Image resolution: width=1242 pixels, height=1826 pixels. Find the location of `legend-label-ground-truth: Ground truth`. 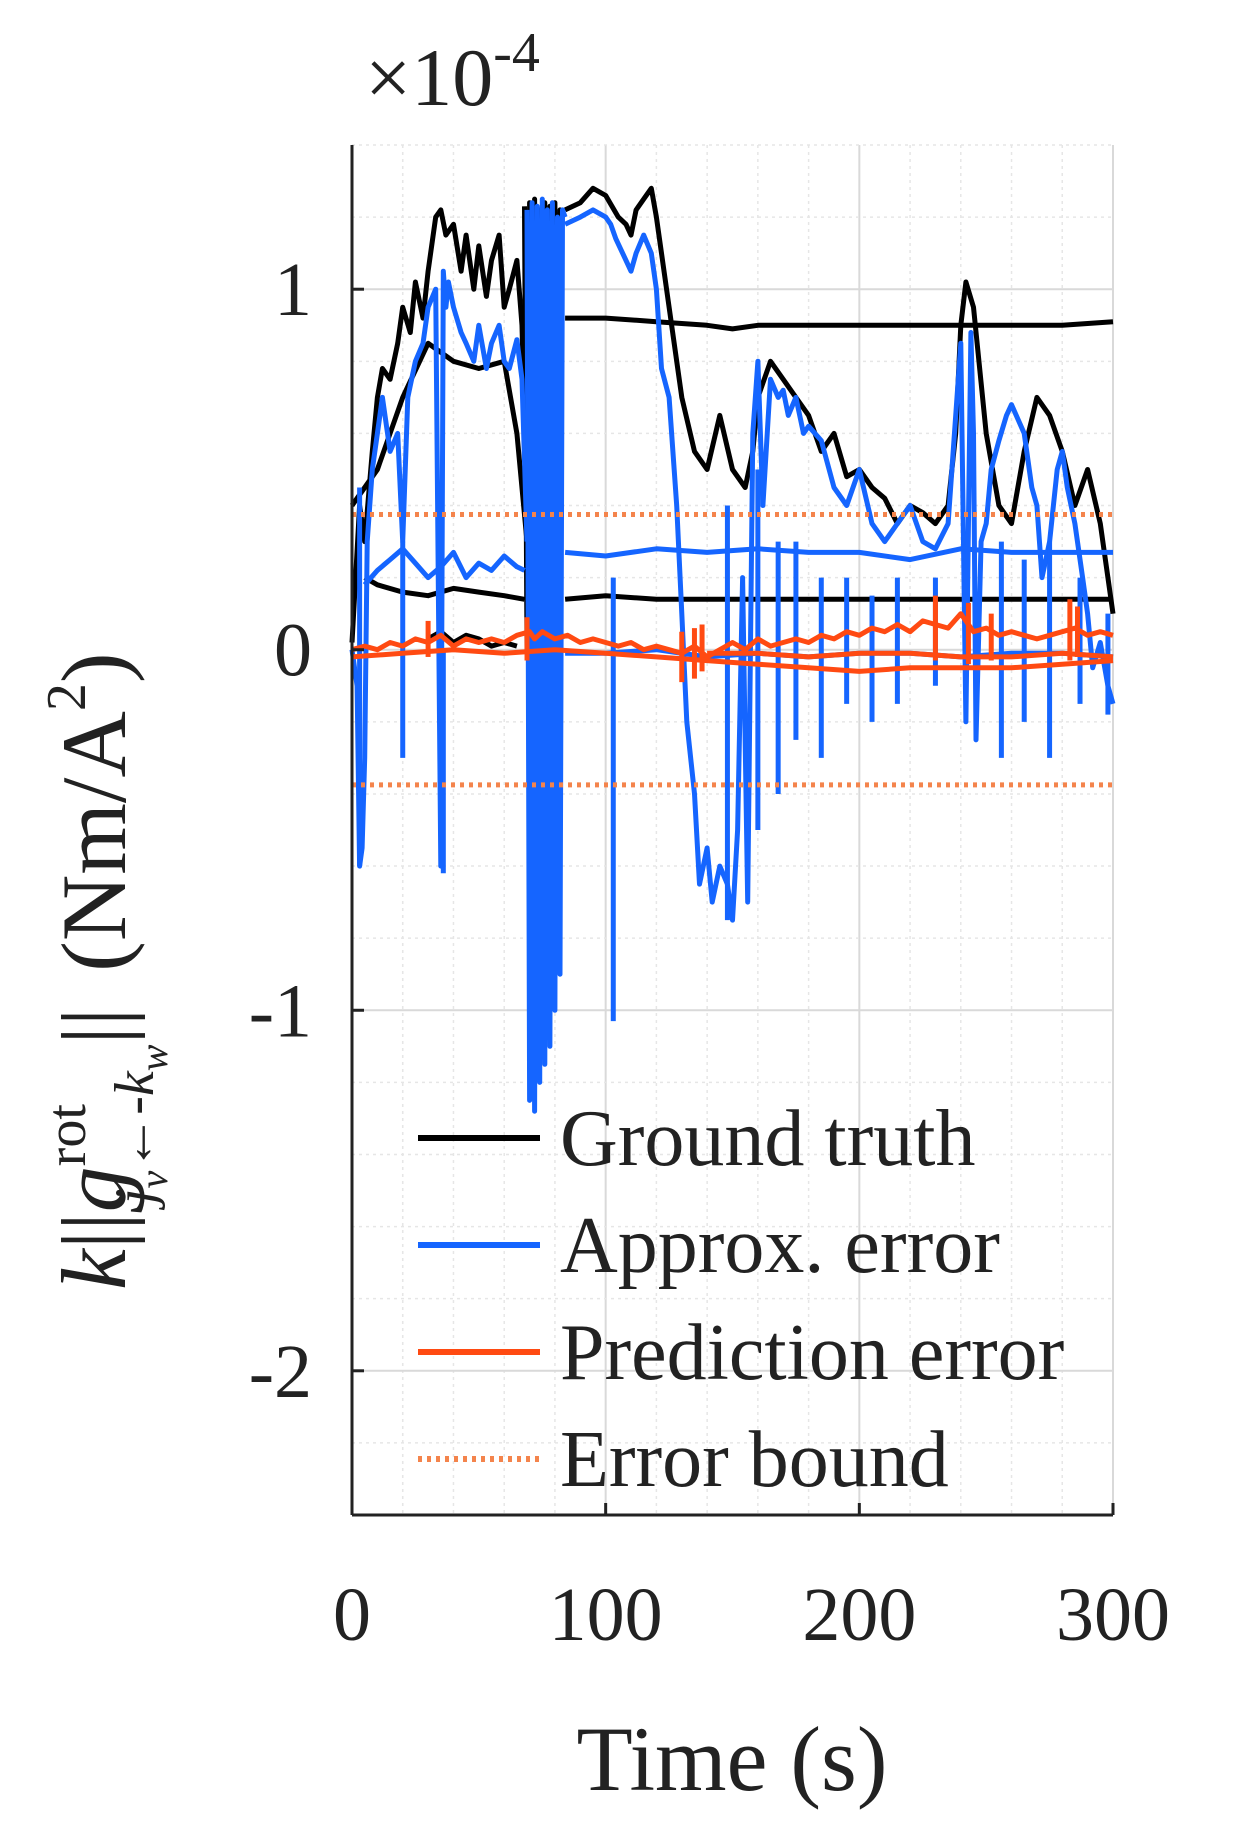

legend-label-ground-truth: Ground truth is located at coordinates (768, 1139).